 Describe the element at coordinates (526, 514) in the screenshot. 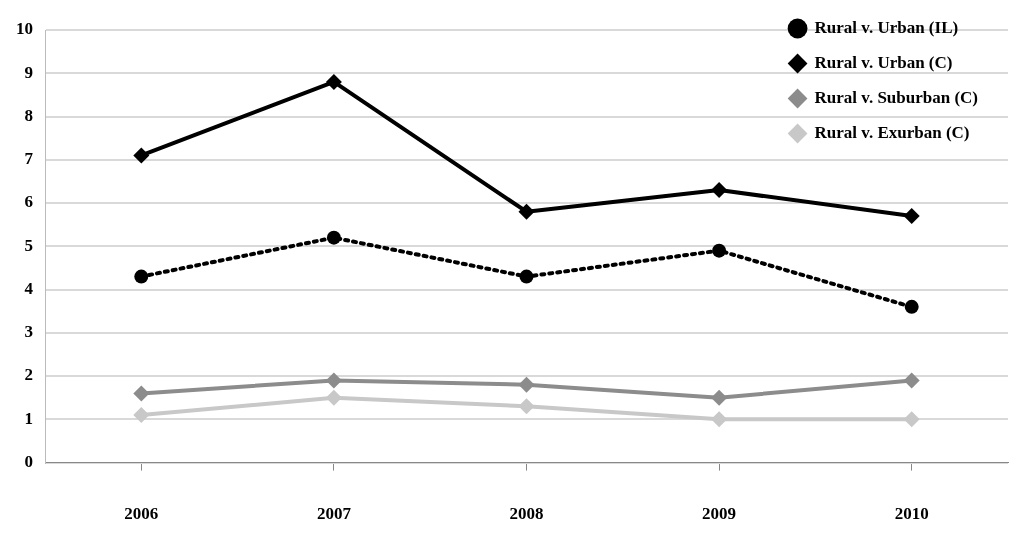

I see `x-tick-label: 2008` at that location.